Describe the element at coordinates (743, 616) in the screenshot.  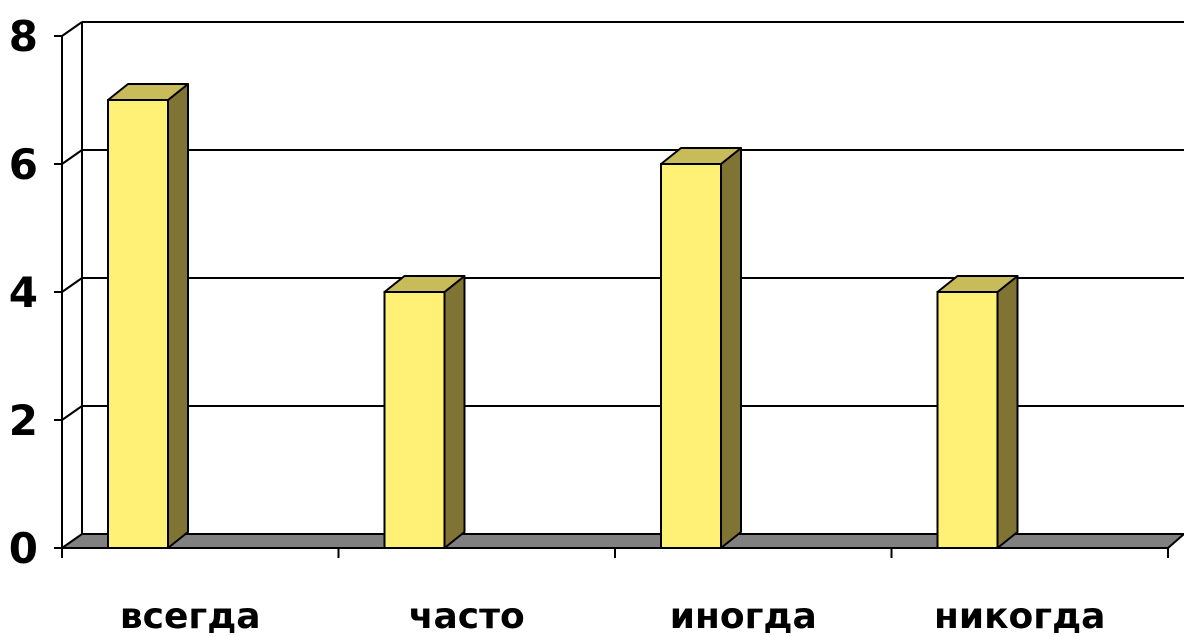
I see `x-category-label: иногда` at that location.